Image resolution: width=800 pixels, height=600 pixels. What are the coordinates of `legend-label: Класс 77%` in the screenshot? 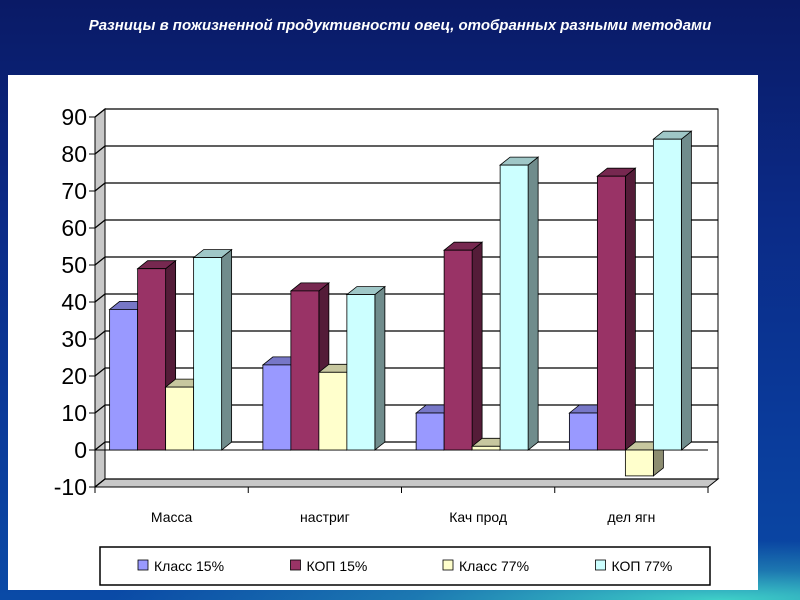 It's located at (494, 566).